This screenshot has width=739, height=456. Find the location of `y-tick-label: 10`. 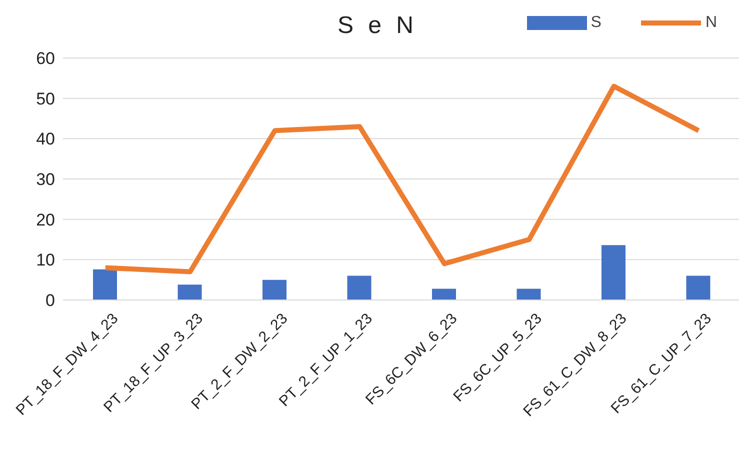

y-tick-label: 10 is located at coordinates (45, 260).